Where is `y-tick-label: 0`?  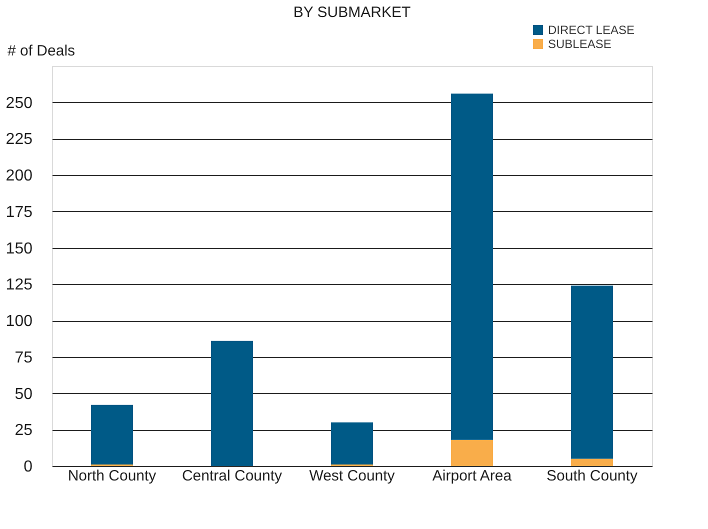 y-tick-label: 0 is located at coordinates (28, 467).